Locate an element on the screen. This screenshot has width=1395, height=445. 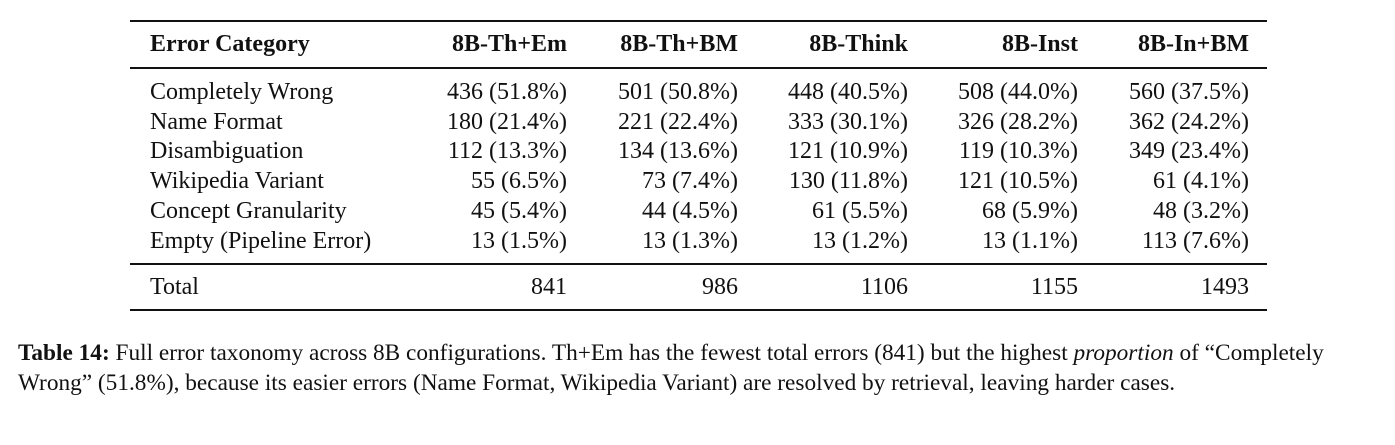
header-cell: 8B-Inst is located at coordinates (1039, 44).